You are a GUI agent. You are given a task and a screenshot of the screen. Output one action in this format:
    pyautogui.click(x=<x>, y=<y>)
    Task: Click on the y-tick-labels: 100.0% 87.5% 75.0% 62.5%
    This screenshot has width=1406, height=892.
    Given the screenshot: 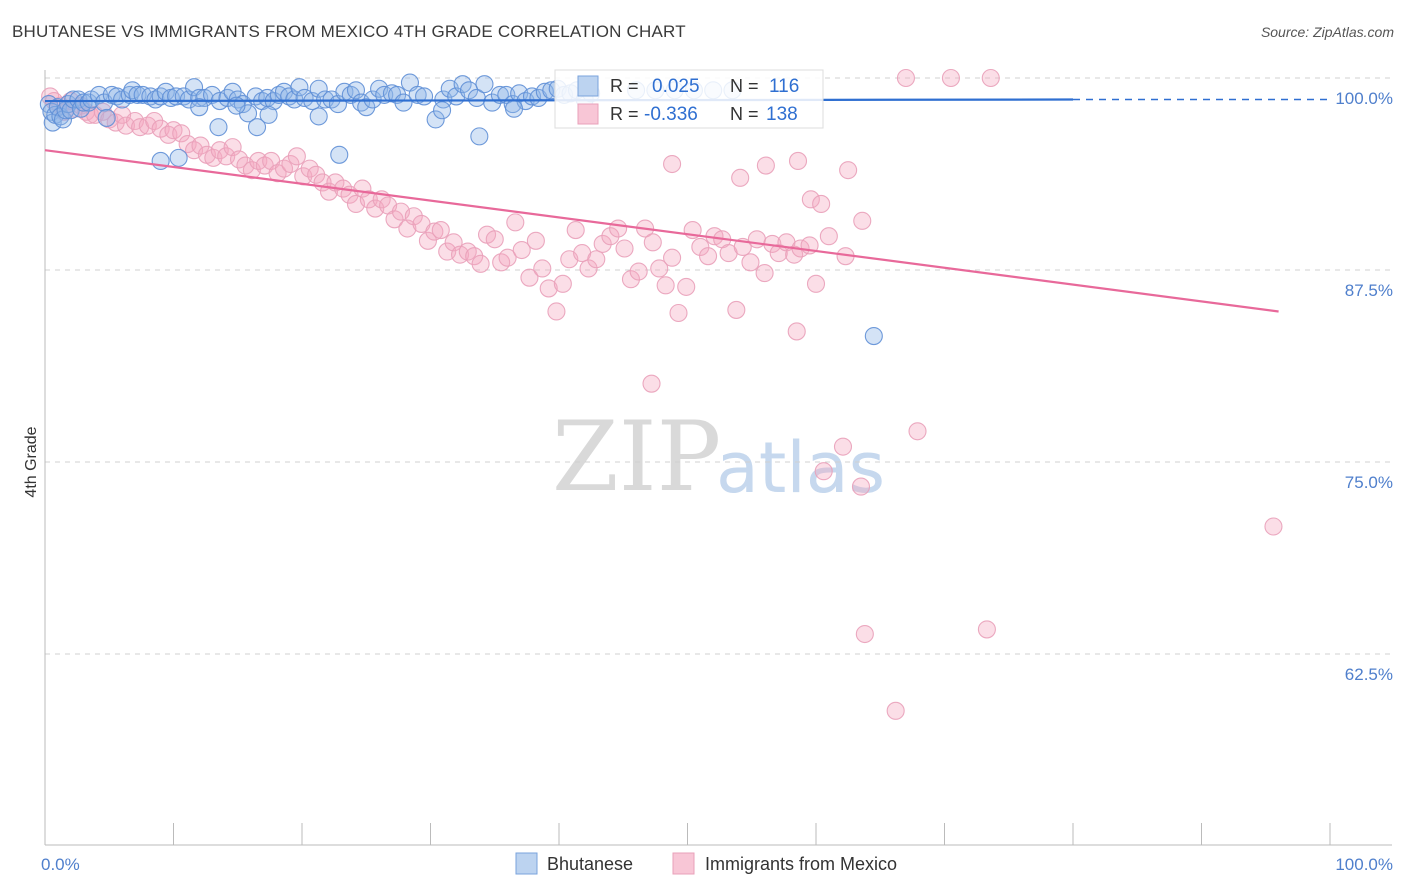 What is the action you would take?
    pyautogui.click(x=1364, y=386)
    